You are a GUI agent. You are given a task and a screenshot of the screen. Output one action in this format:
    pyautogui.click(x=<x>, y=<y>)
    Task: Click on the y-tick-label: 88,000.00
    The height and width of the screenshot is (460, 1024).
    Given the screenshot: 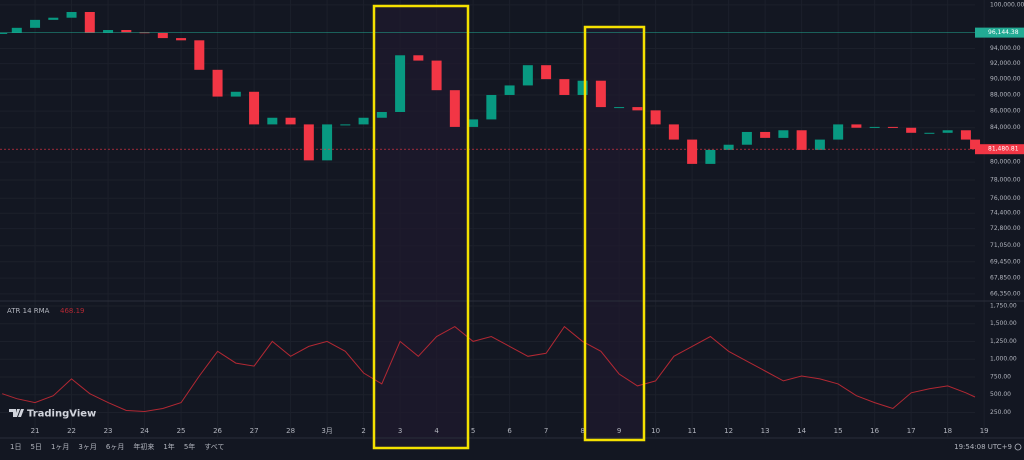 What is the action you would take?
    pyautogui.click(x=1005, y=94)
    